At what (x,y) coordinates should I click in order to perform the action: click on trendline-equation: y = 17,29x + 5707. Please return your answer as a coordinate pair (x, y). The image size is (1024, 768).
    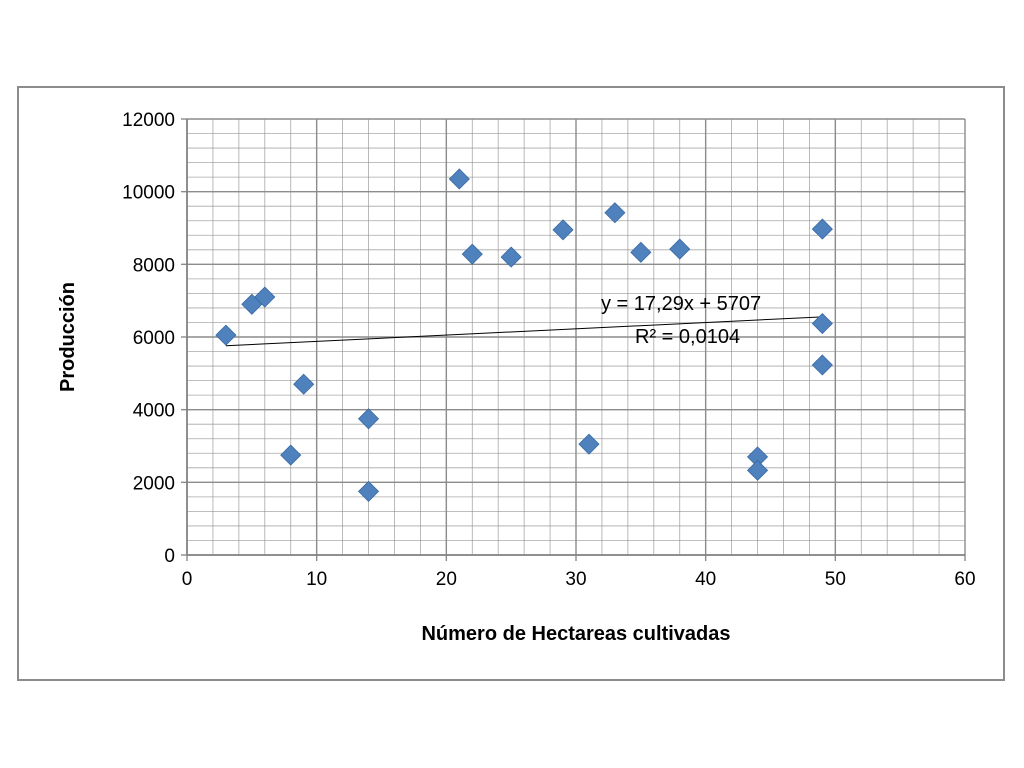
    Looking at the image, I should click on (681, 304).